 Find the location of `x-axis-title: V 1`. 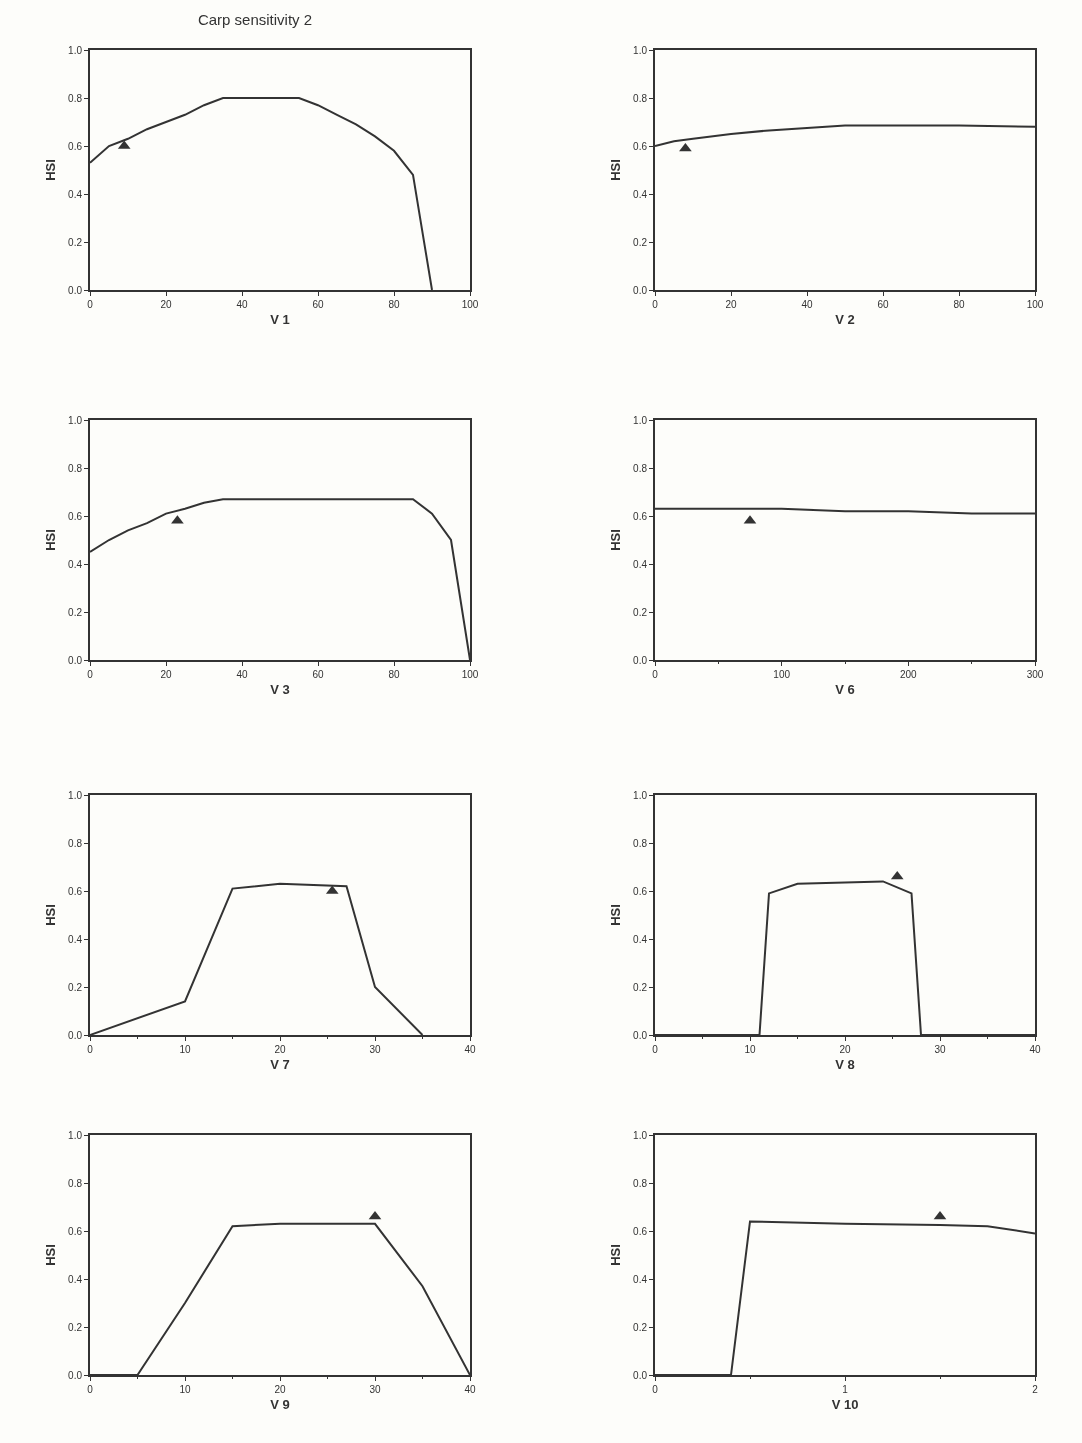

x-axis-title: V 1 is located at coordinates (280, 320).